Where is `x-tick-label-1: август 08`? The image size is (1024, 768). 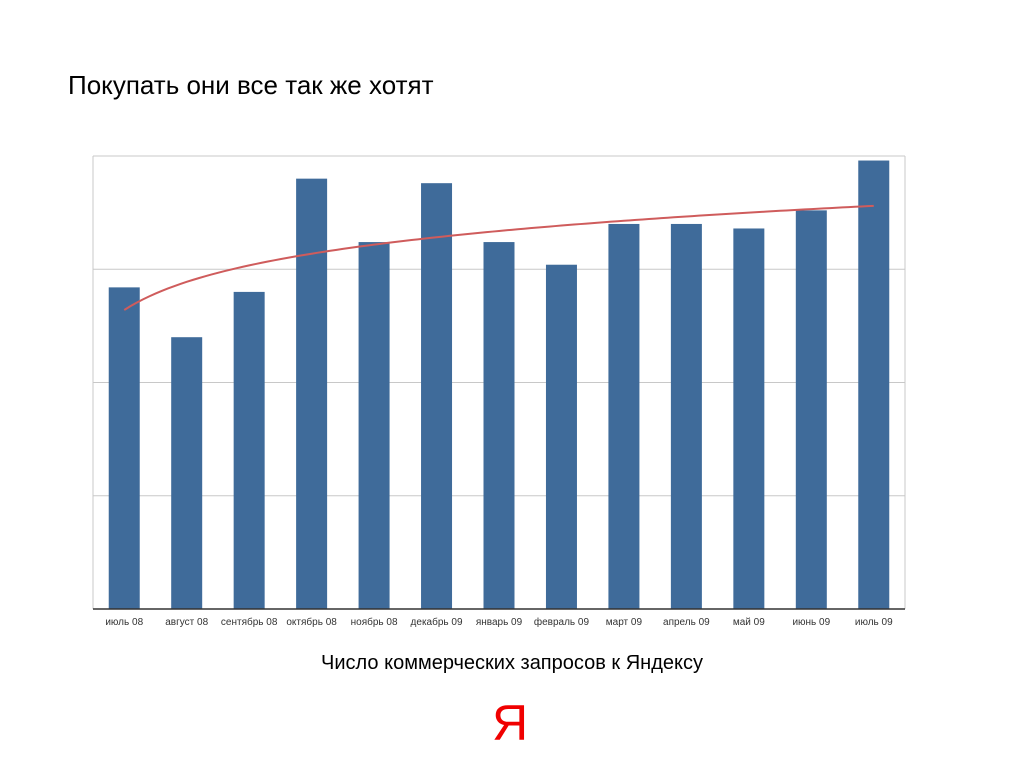
x-tick-label-1: август 08 is located at coordinates (186, 622).